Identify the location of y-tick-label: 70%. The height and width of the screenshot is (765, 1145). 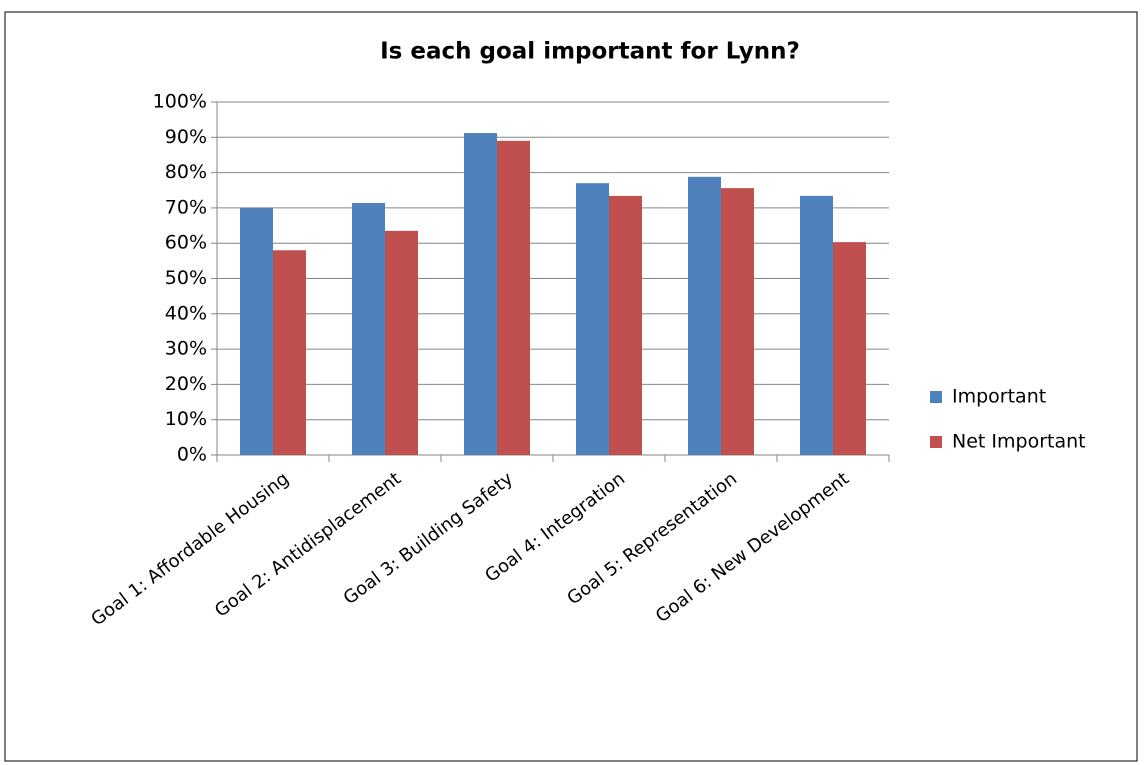
(186, 207).